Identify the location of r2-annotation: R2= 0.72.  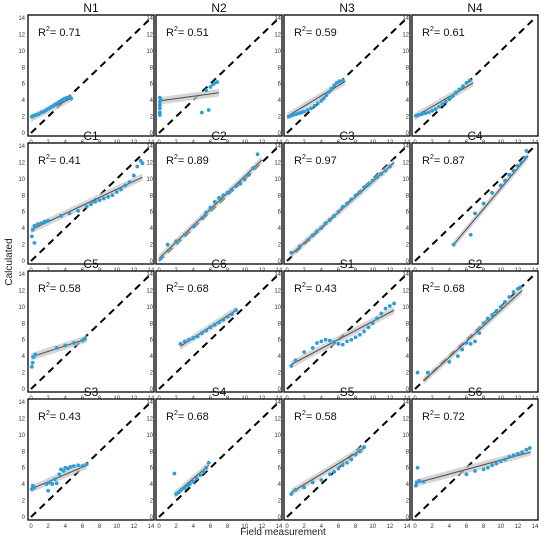
(443, 416).